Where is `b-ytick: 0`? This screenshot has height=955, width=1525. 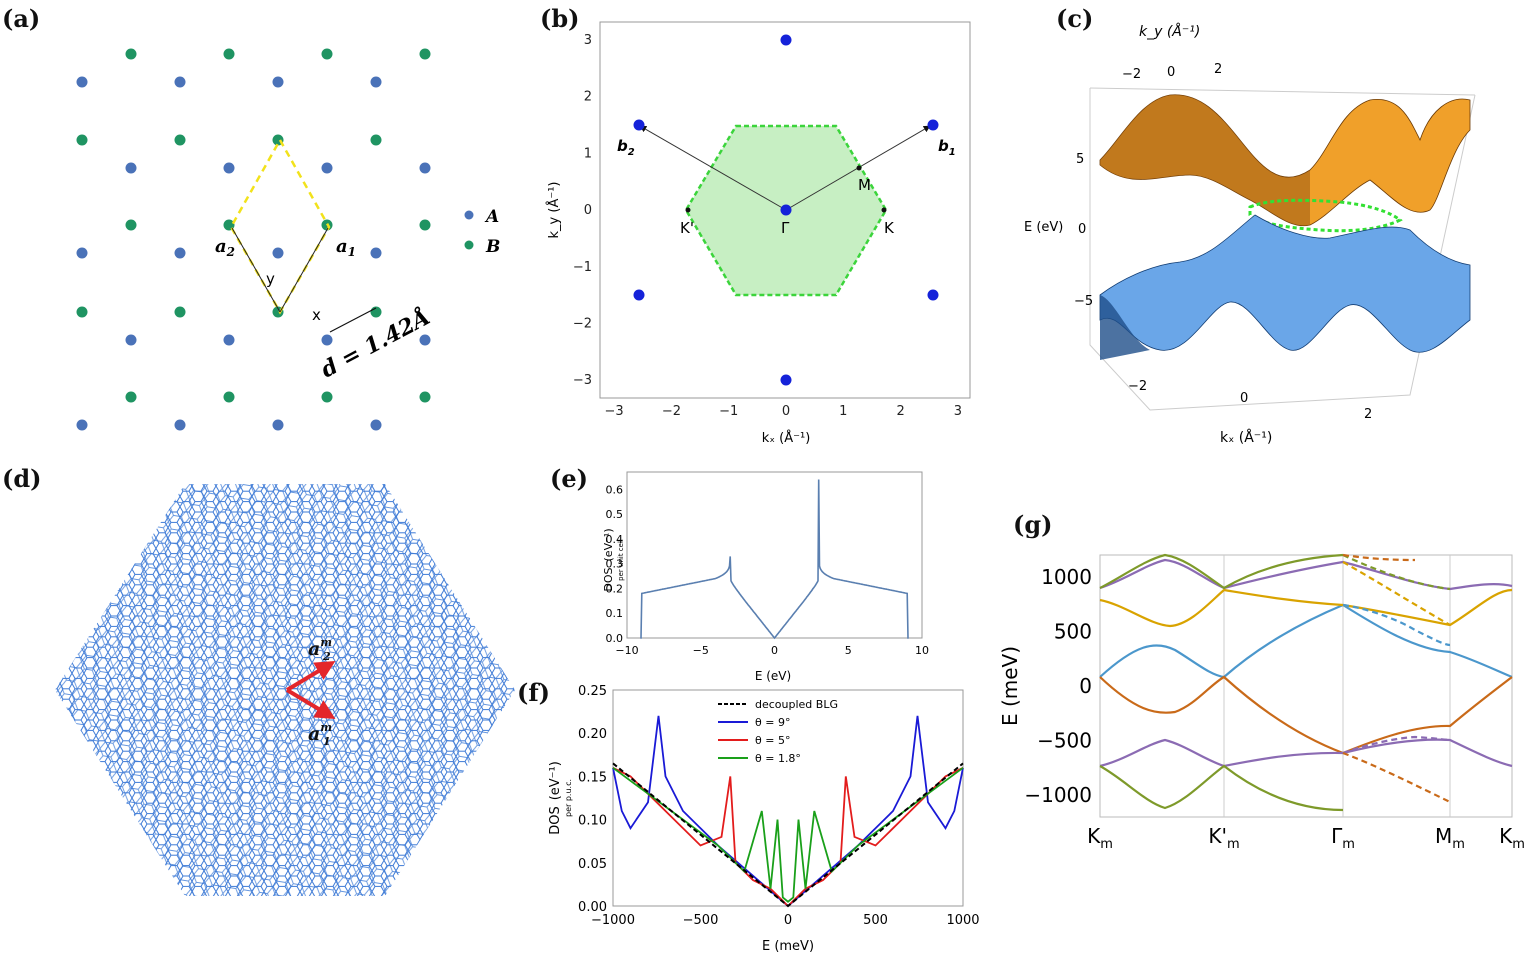 b-ytick: 0 is located at coordinates (588, 210).